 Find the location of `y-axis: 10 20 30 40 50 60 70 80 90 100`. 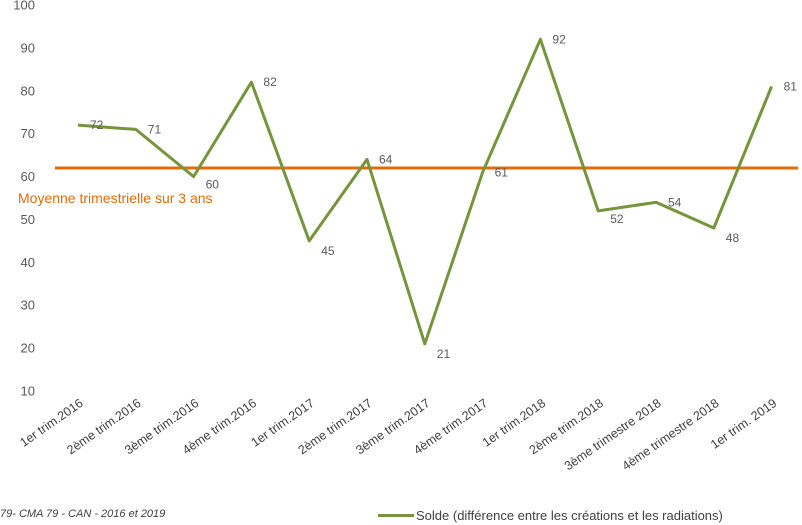

y-axis: 10 20 30 40 50 60 70 80 90 100 is located at coordinates (24, 199).